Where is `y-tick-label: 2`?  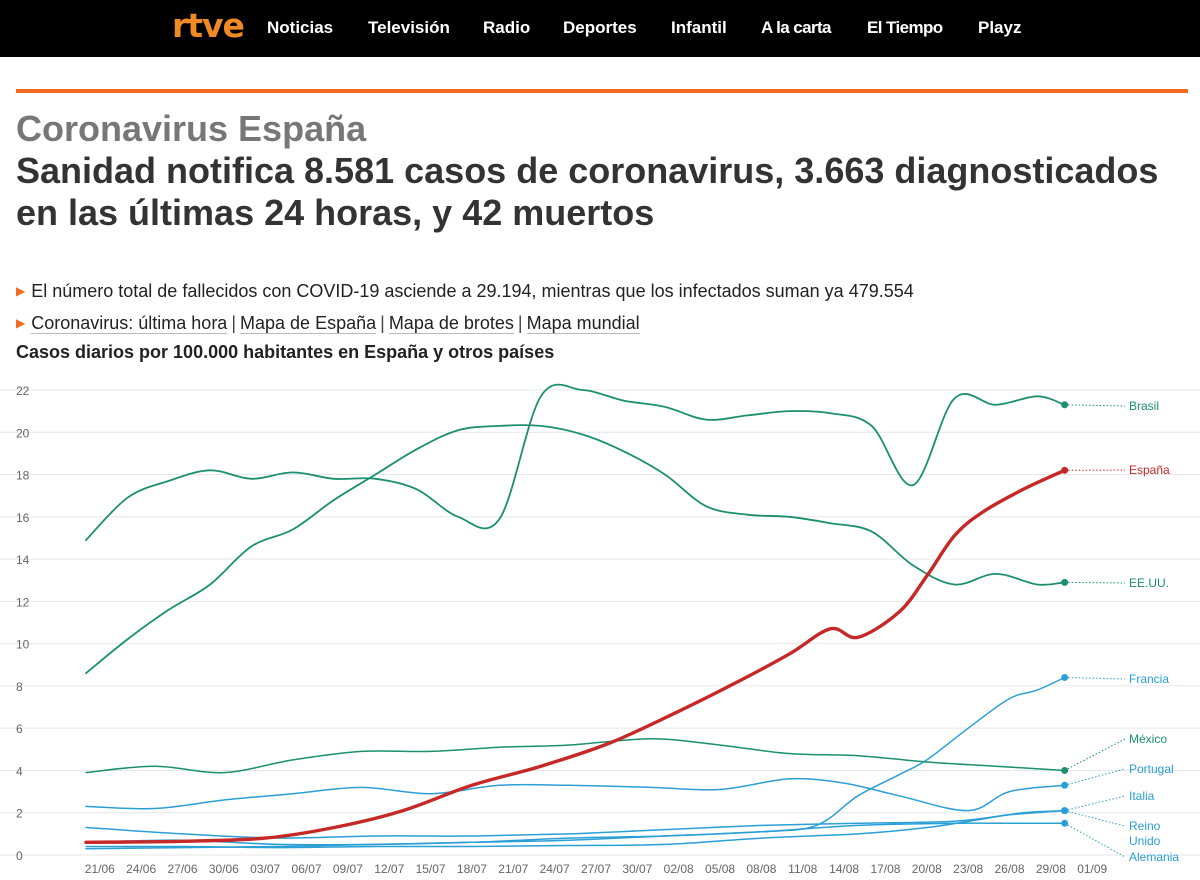
y-tick-label: 2 is located at coordinates (19, 814).